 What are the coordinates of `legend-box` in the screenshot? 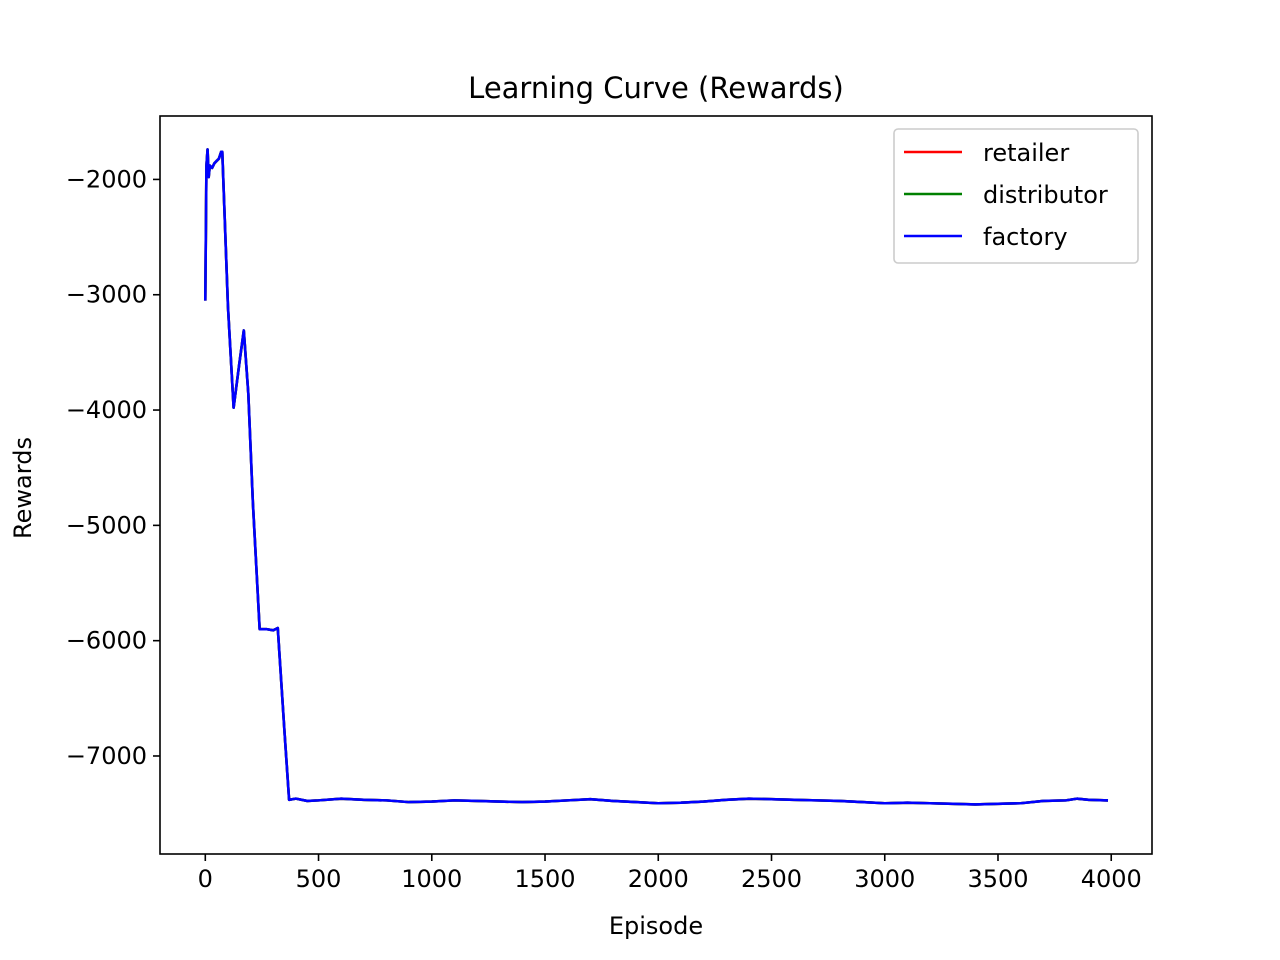 It's located at (1016, 196).